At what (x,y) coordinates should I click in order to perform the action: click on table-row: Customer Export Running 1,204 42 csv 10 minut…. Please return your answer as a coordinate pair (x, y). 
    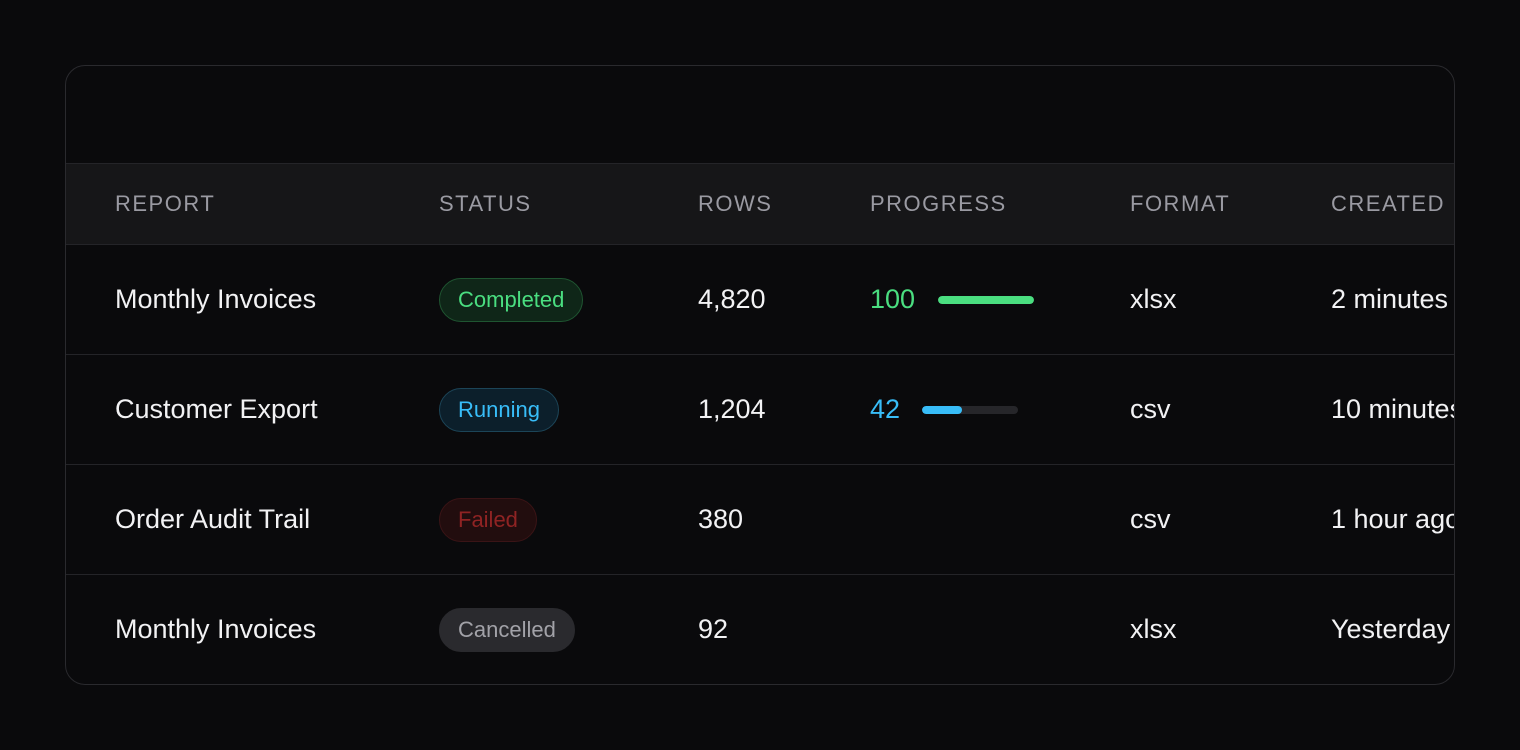
    Looking at the image, I should click on (760, 410).